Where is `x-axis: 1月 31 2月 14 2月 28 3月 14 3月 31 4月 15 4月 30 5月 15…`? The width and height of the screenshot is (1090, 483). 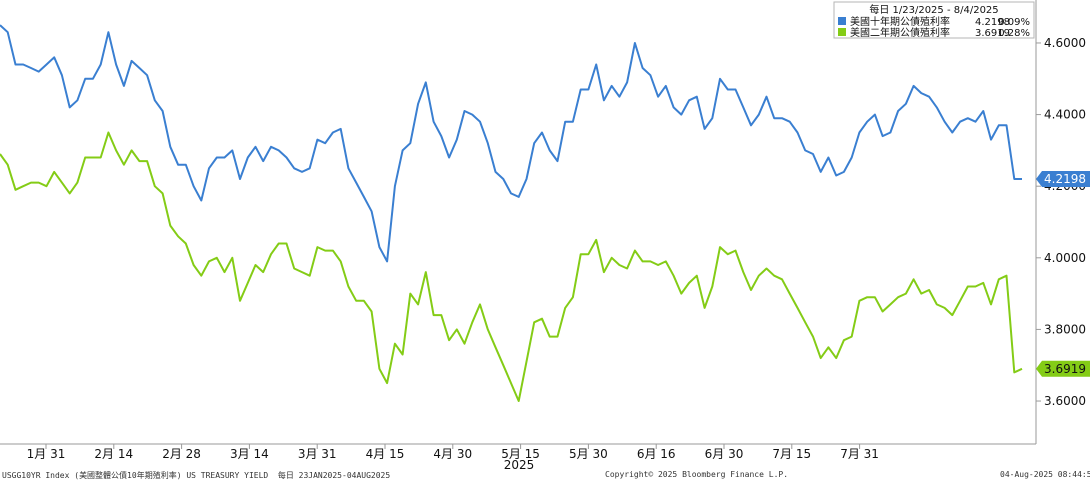 x-axis: 1月 31 2月 14 2月 28 3月 14 3月 31 4月 15 4月 30 5月 15… is located at coordinates (453, 452).